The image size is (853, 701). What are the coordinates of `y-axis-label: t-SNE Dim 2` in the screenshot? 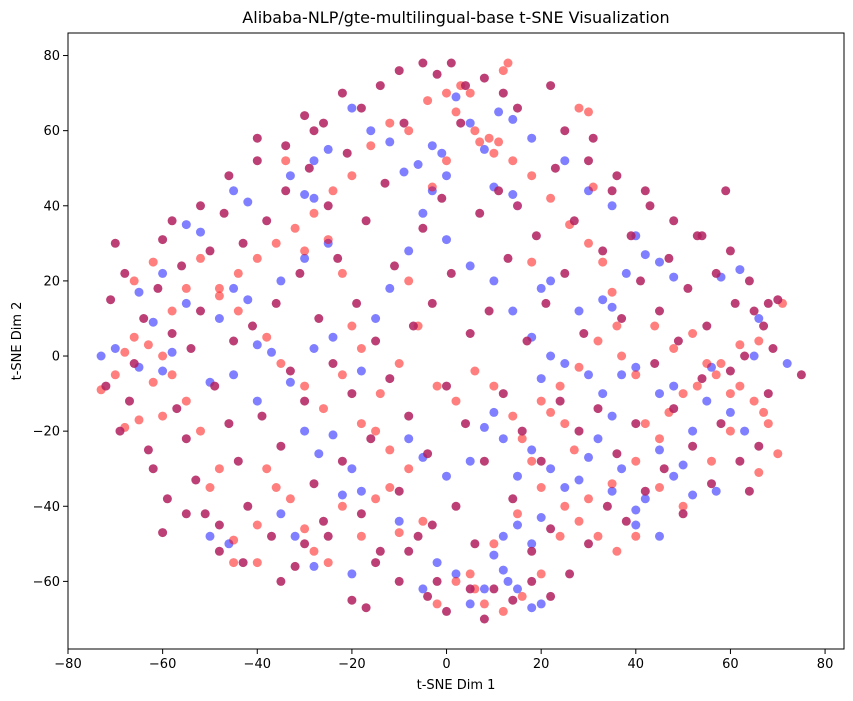 It's located at (17, 341).